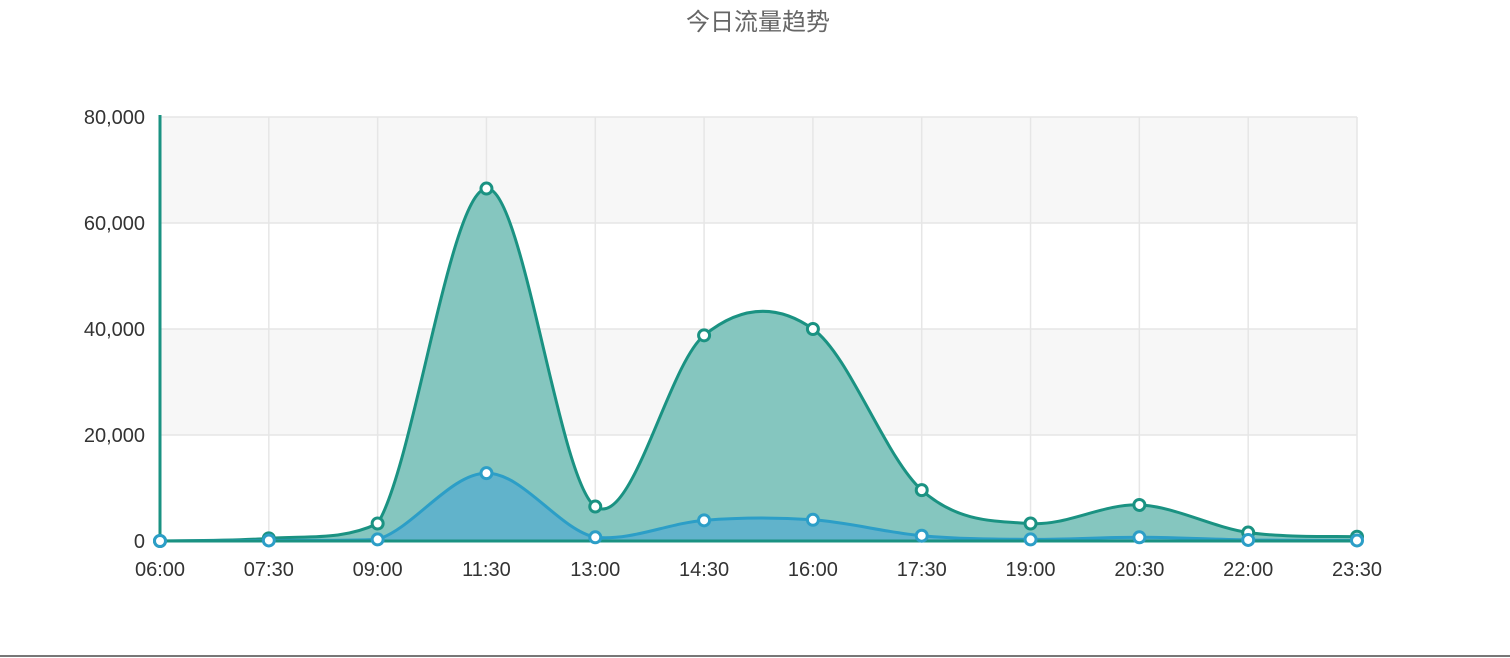 This screenshot has width=1510, height=658. What do you see at coordinates (1357, 570) in the screenshot?
I see `x-tick-label: 23:30` at bounding box center [1357, 570].